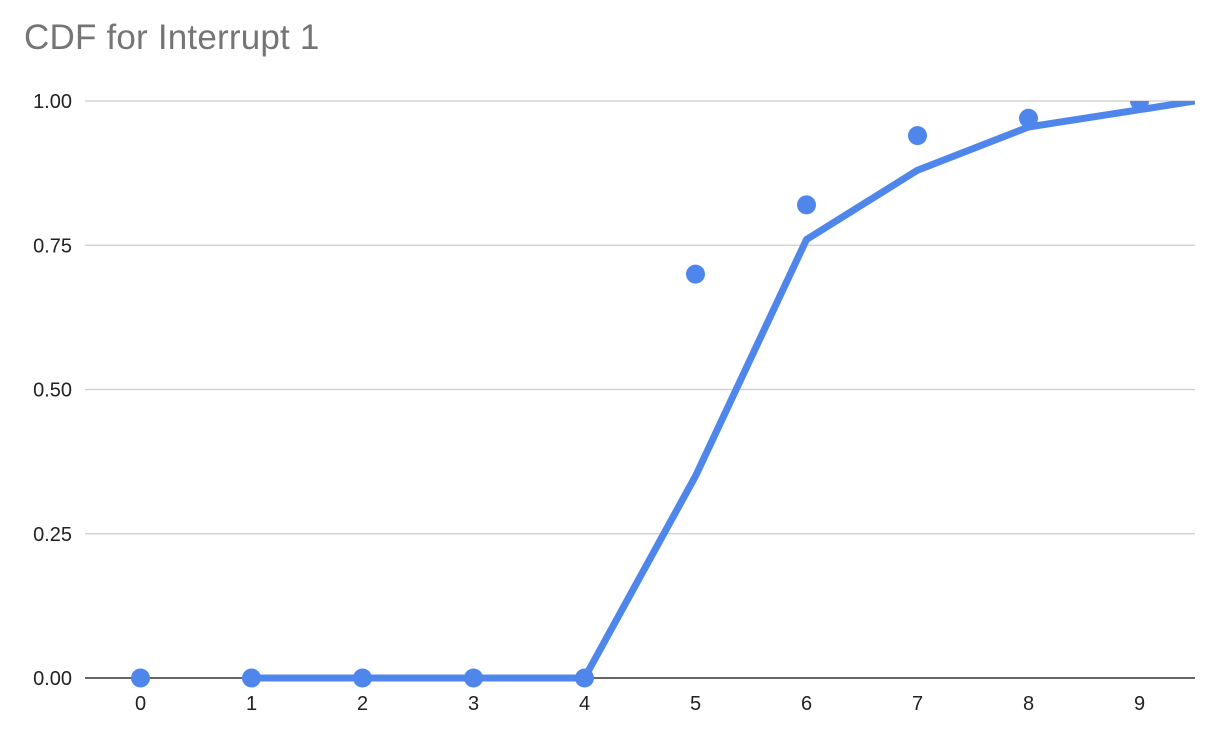 Image resolution: width=1218 pixels, height=734 pixels. Describe the element at coordinates (695, 704) in the screenshot. I see `x-tick-label: 5` at that location.